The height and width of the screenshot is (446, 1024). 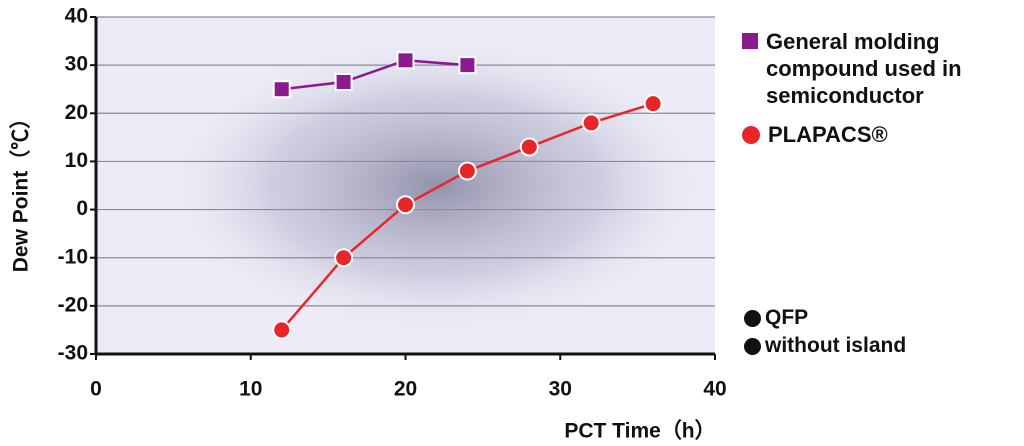 I want to click on y-tick-label: 10, so click(x=76, y=160).